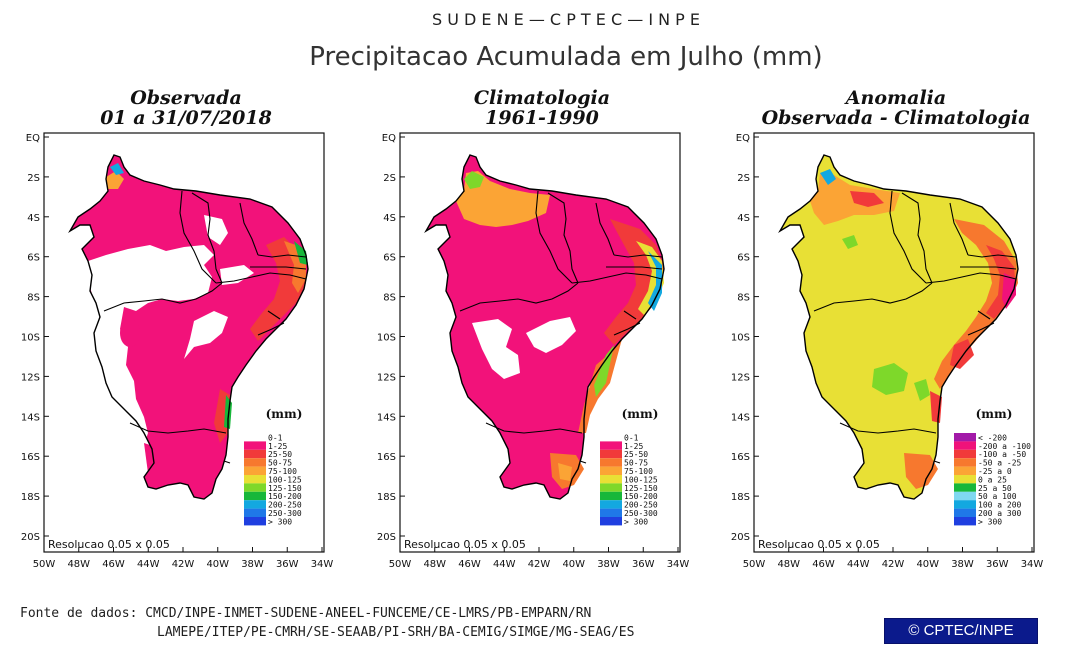  What do you see at coordinates (465, 544) in the screenshot?
I see `resolution-label: Resolucao 0.05 x 0.05` at bounding box center [465, 544].